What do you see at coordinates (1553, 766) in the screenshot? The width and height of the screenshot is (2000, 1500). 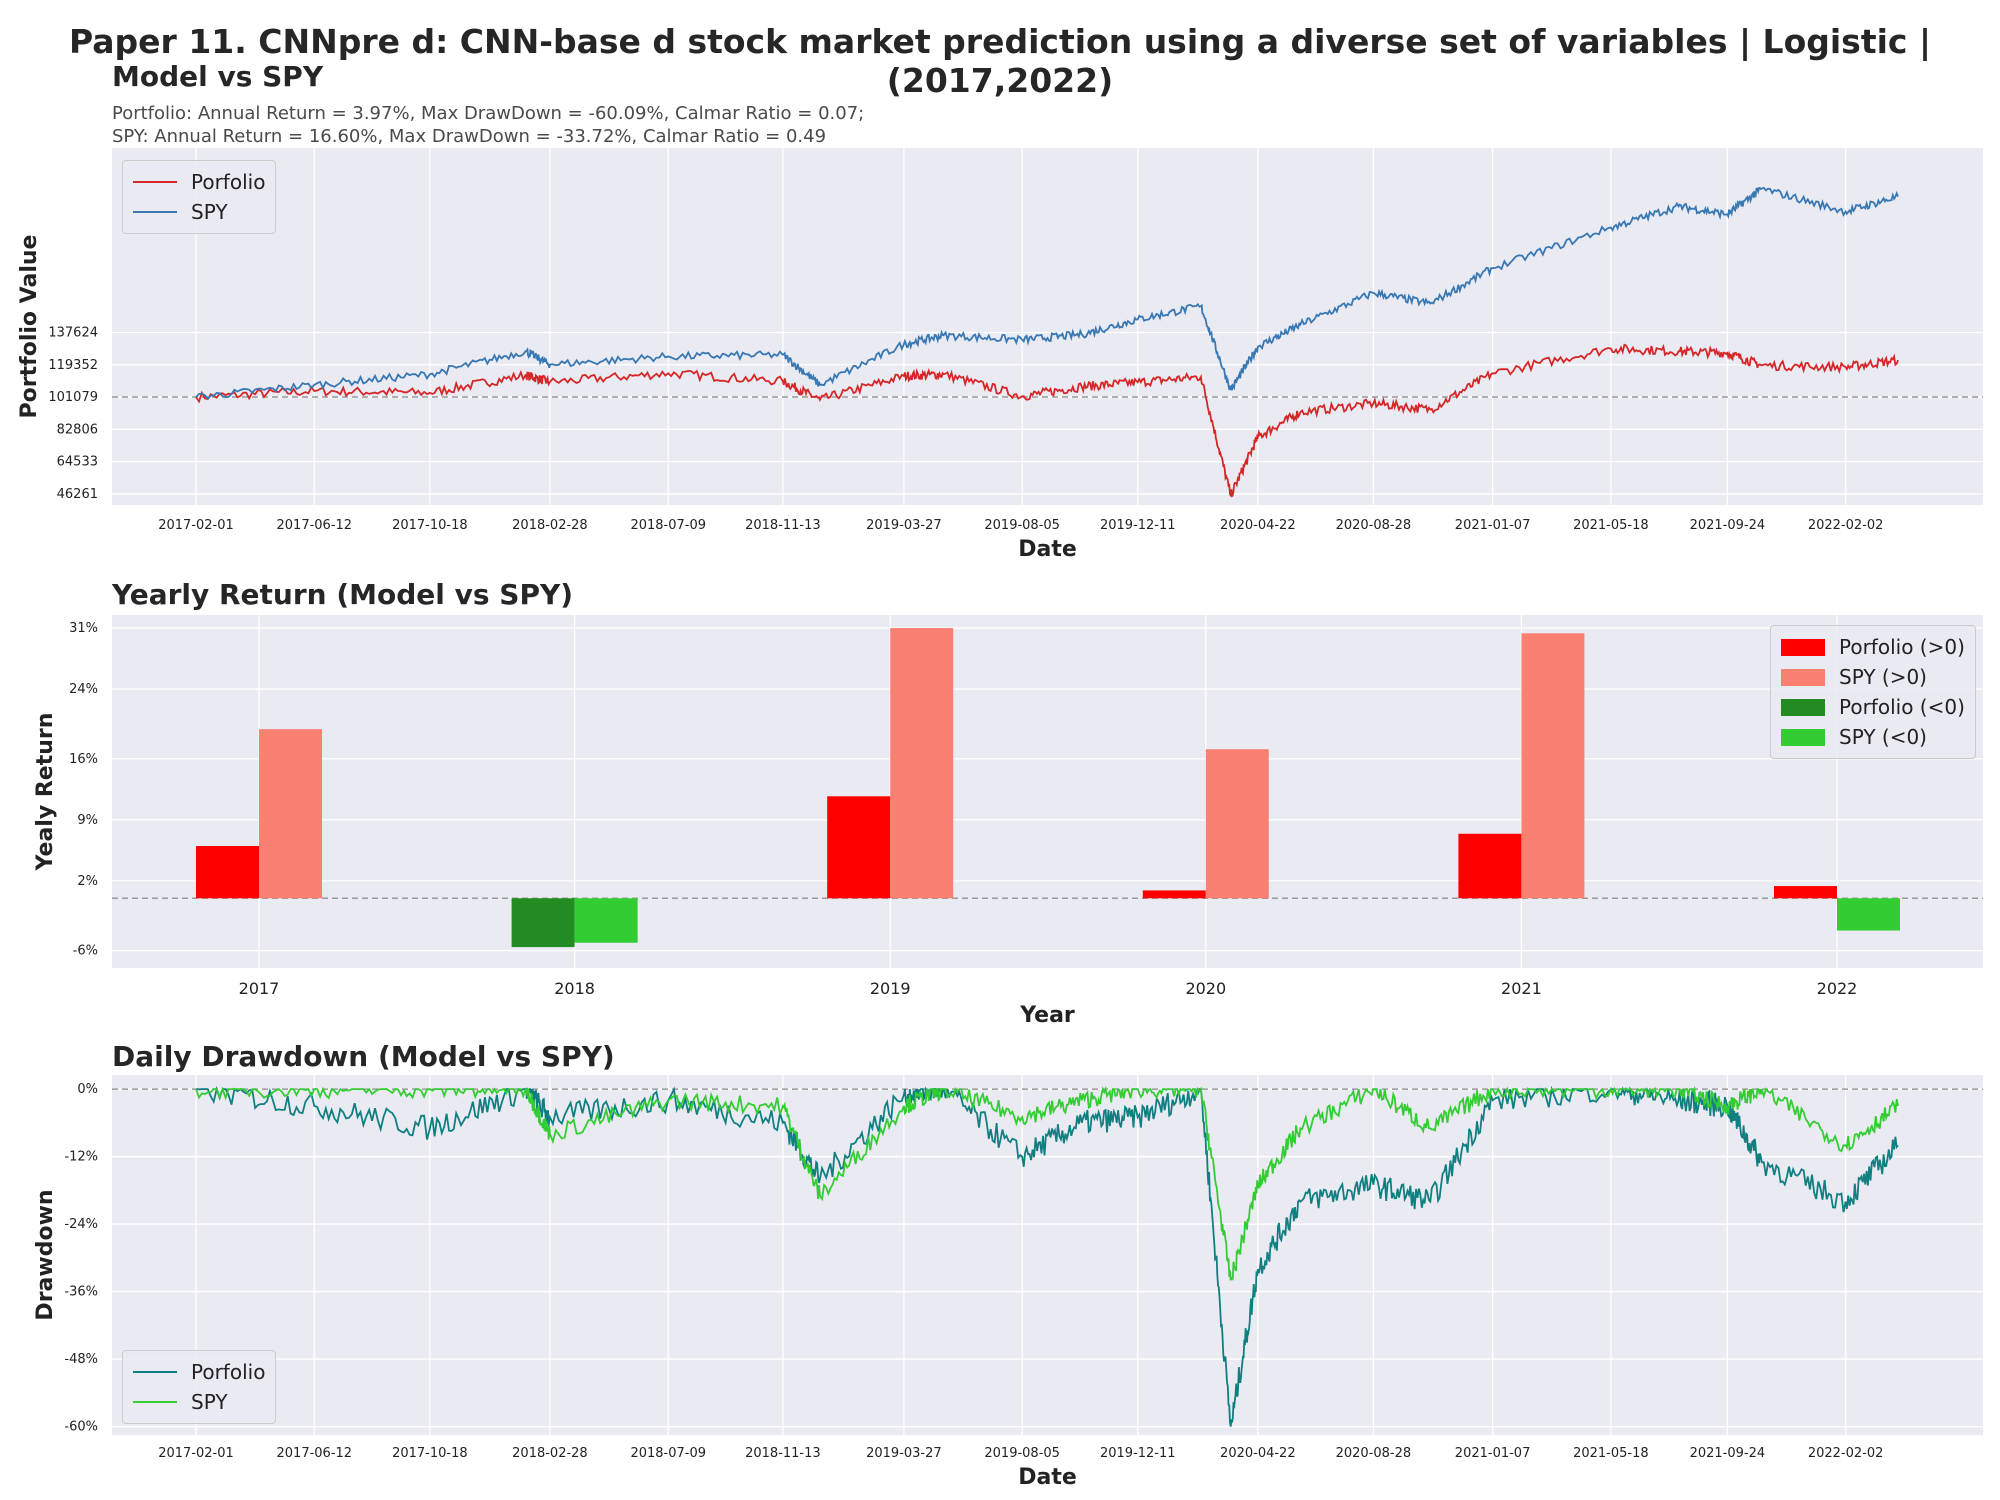 I see `panel2-bar-spy-2021` at bounding box center [1553, 766].